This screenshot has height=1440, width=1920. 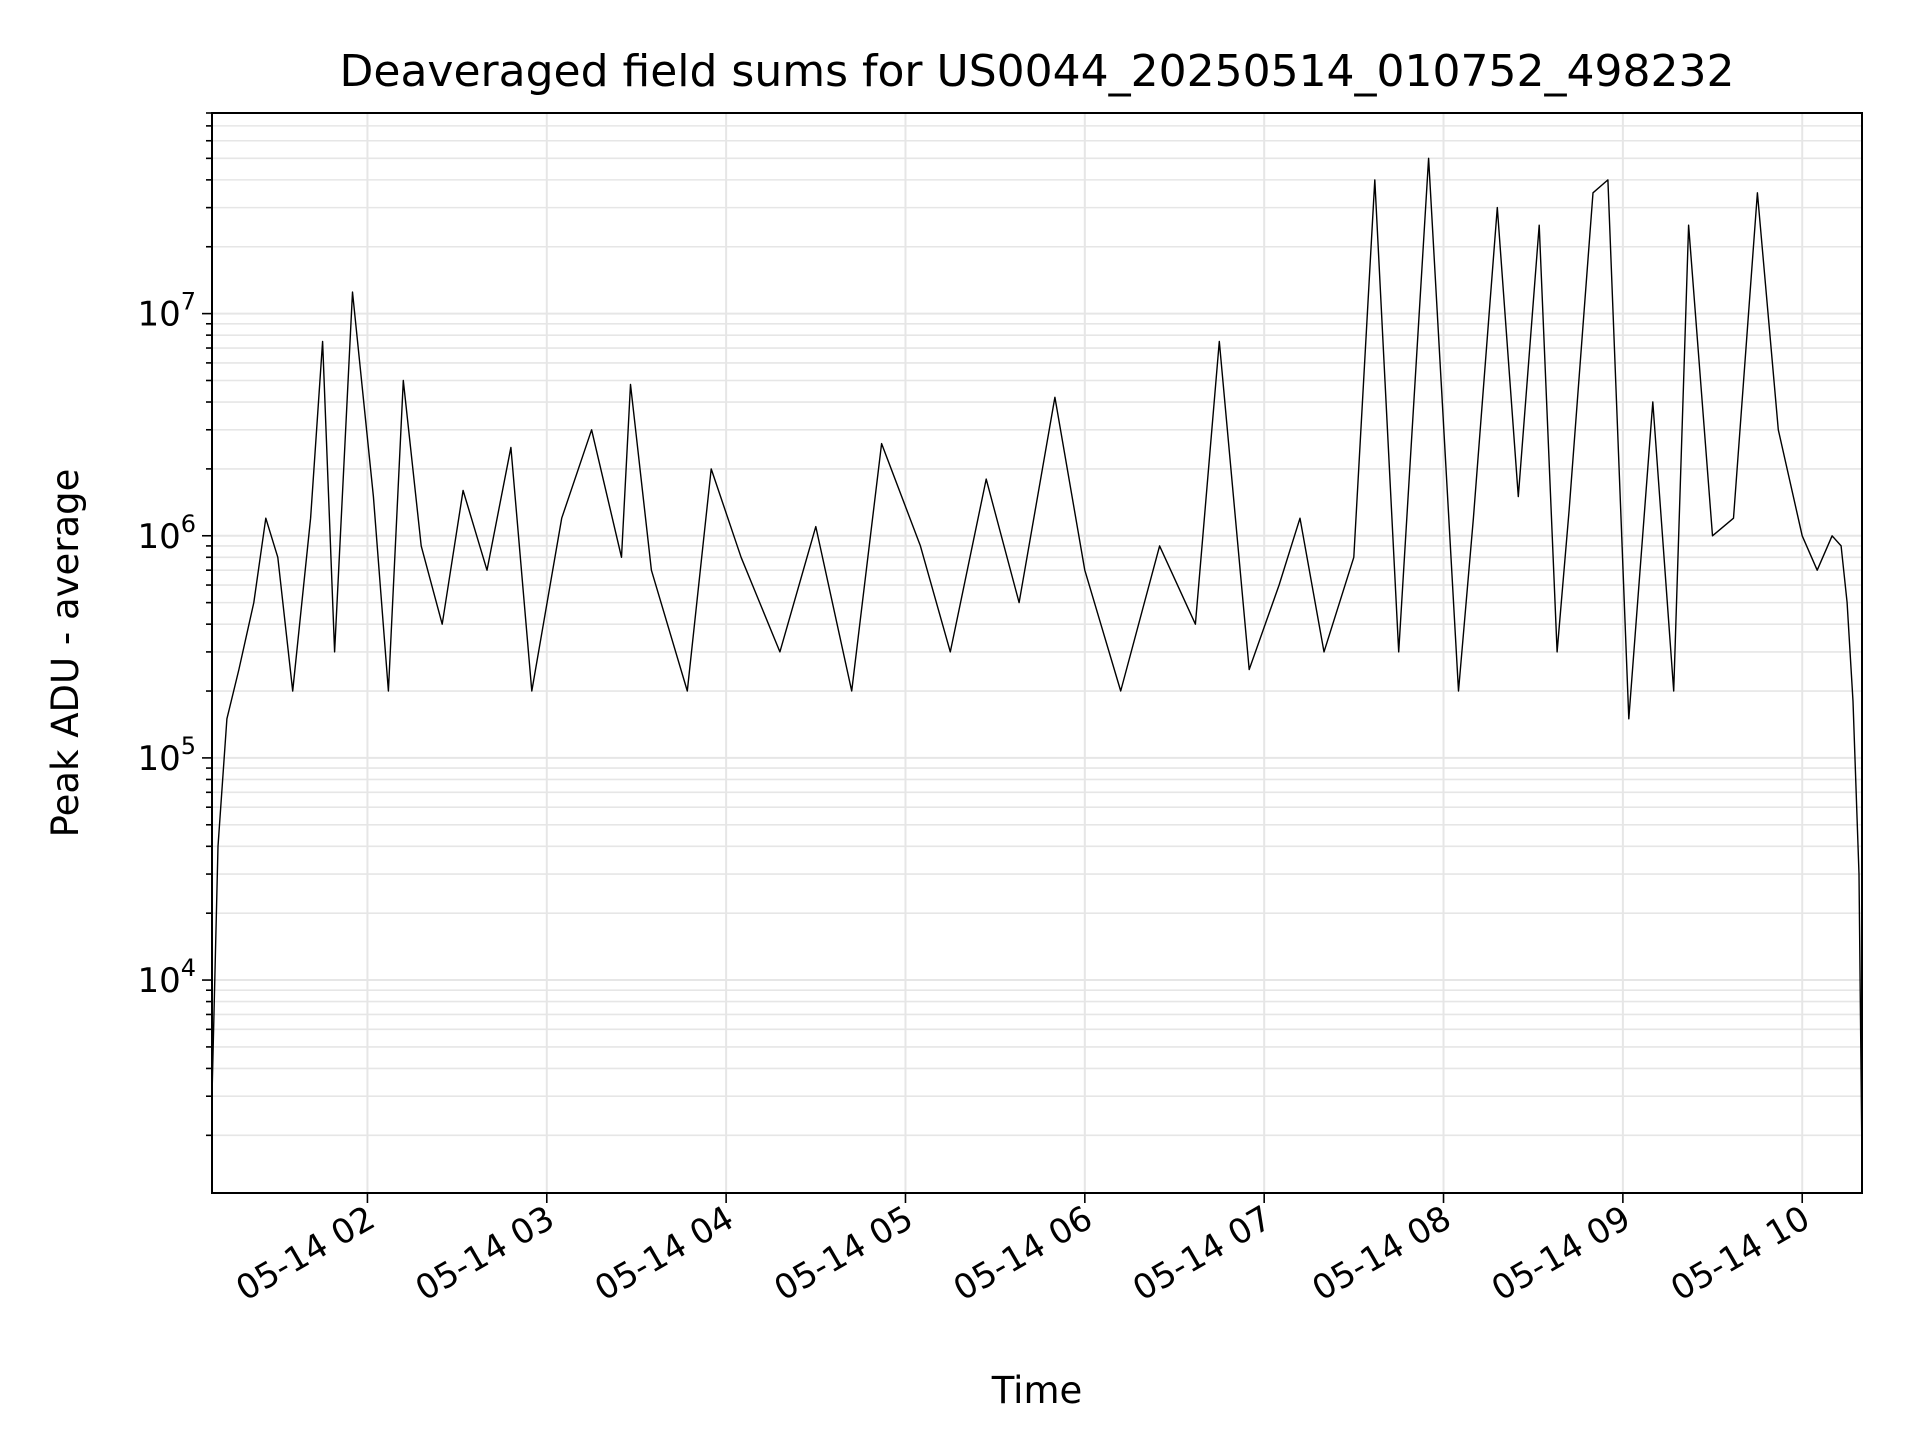 What do you see at coordinates (306, 1253) in the screenshot?
I see `x-tick-label: 05-14 02` at bounding box center [306, 1253].